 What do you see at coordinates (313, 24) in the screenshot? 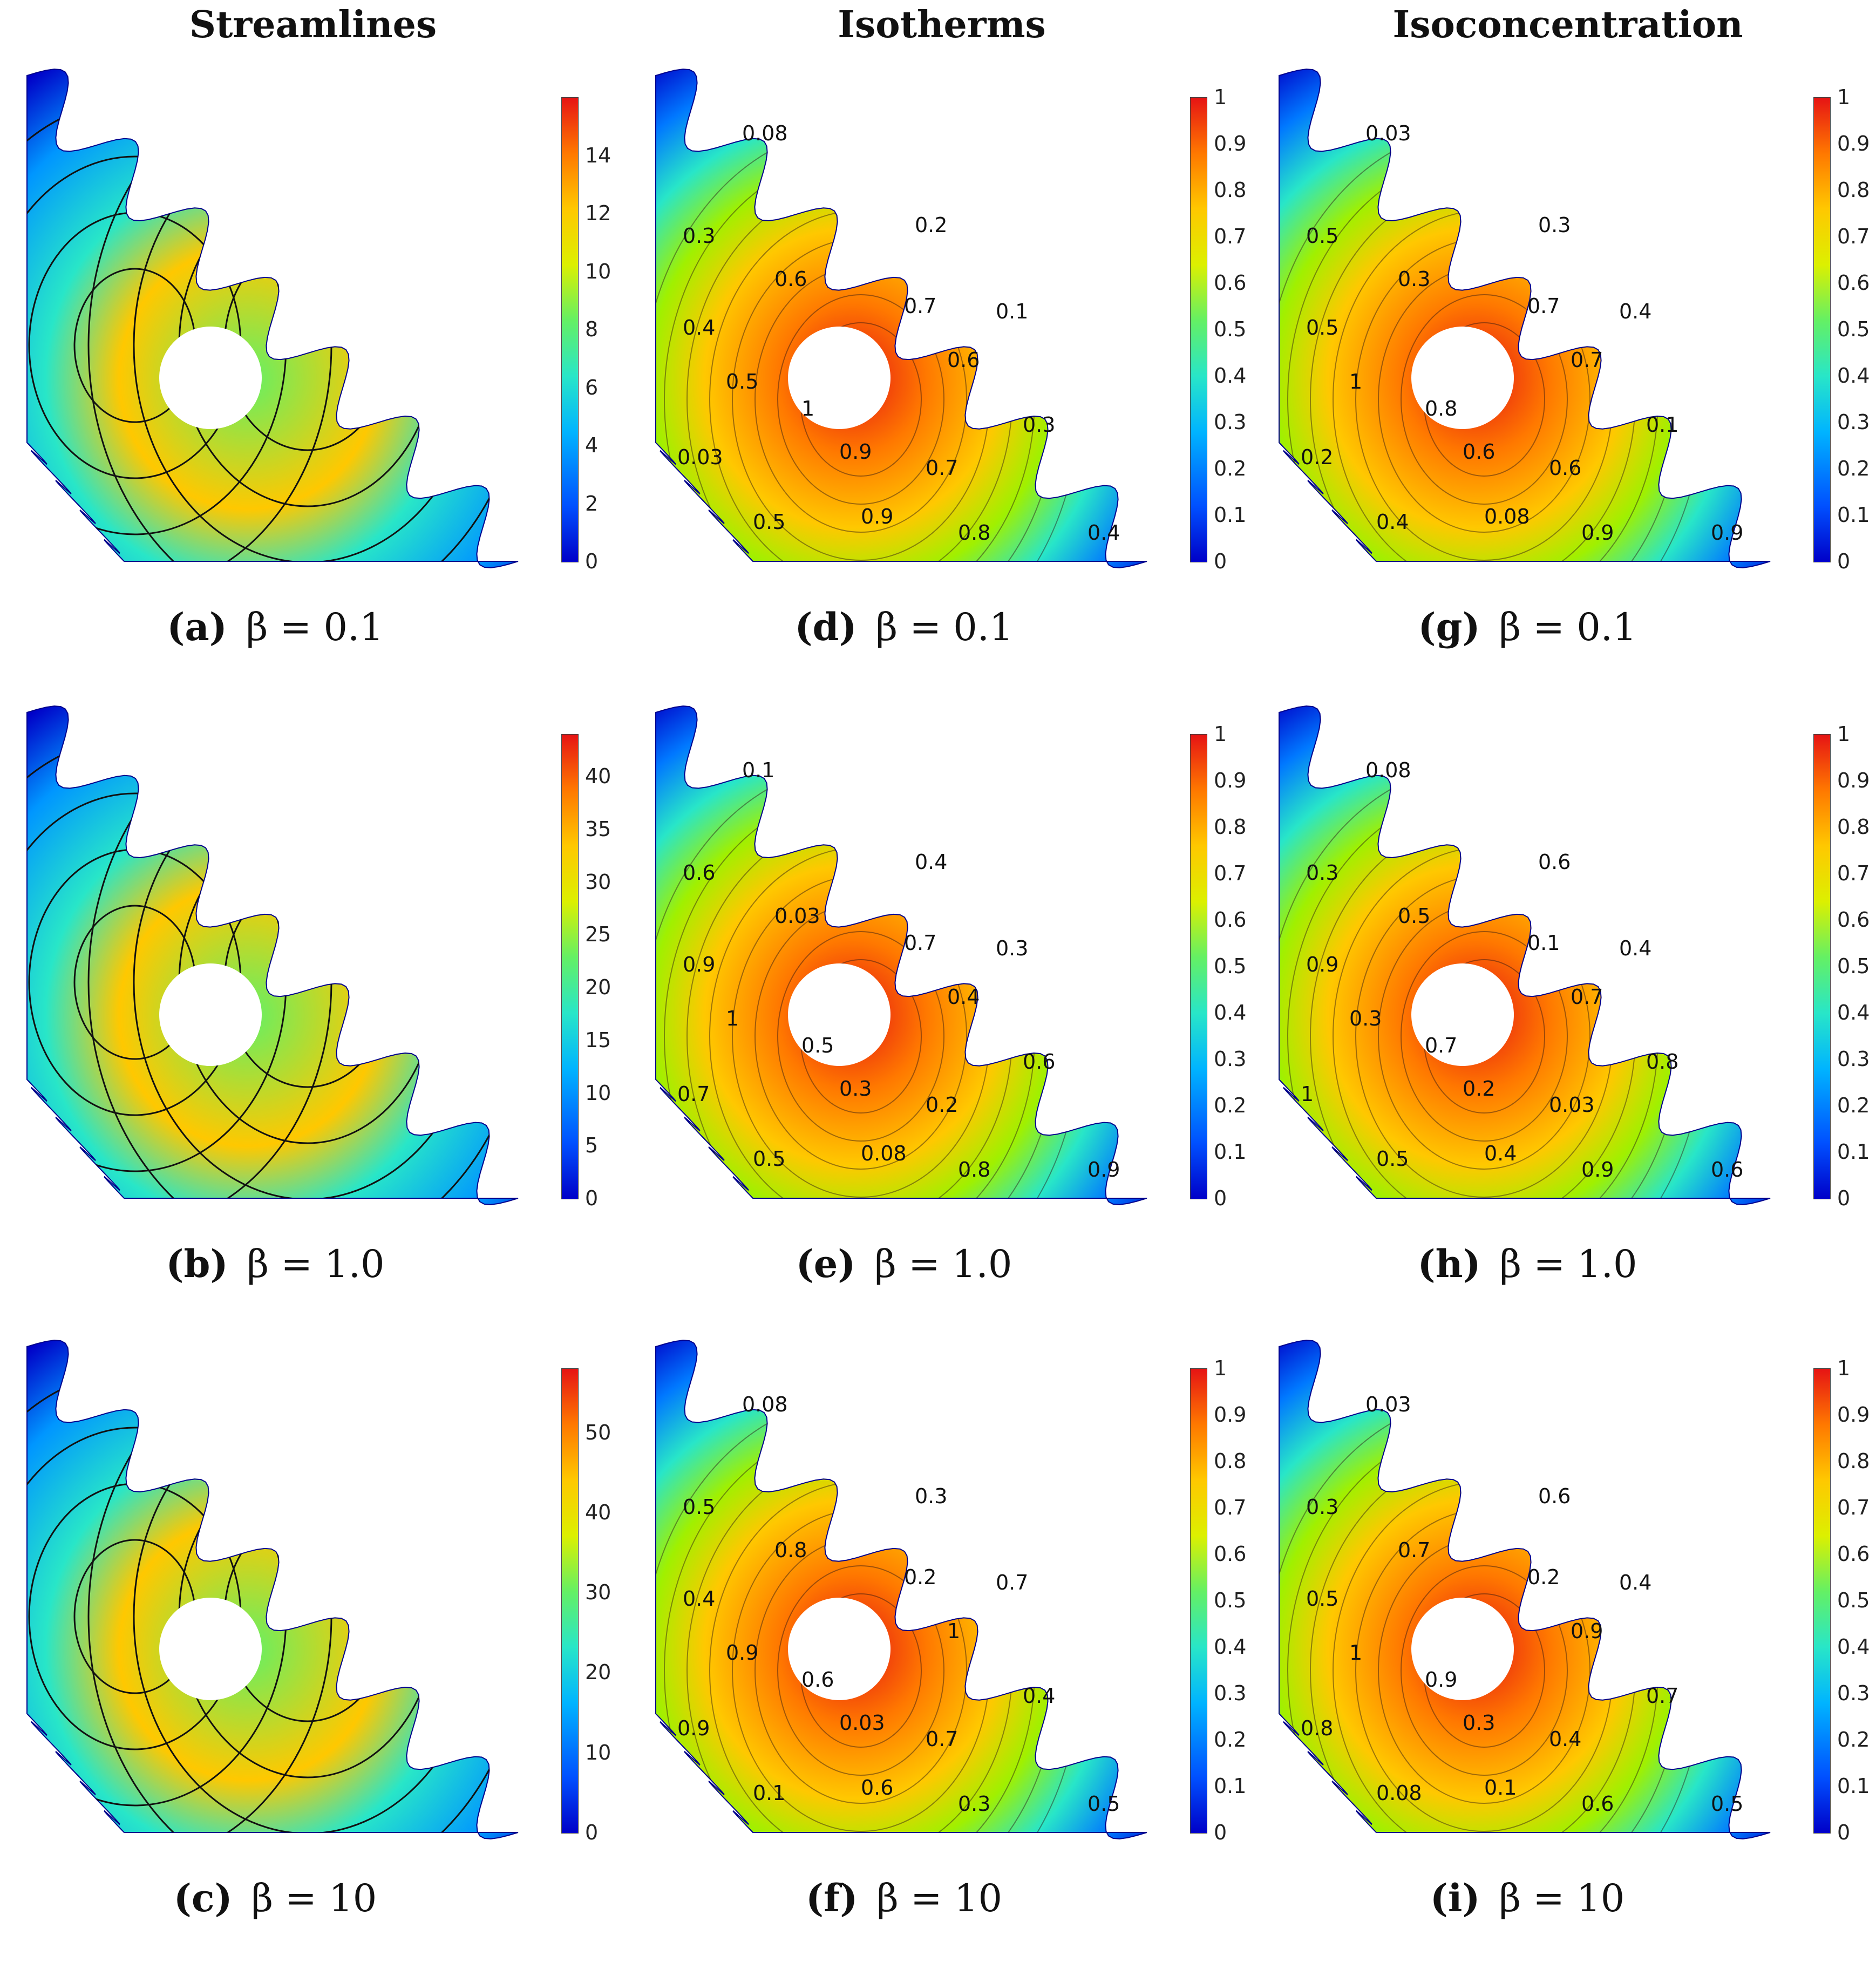
I see `header-streamlines: Streamlines` at bounding box center [313, 24].